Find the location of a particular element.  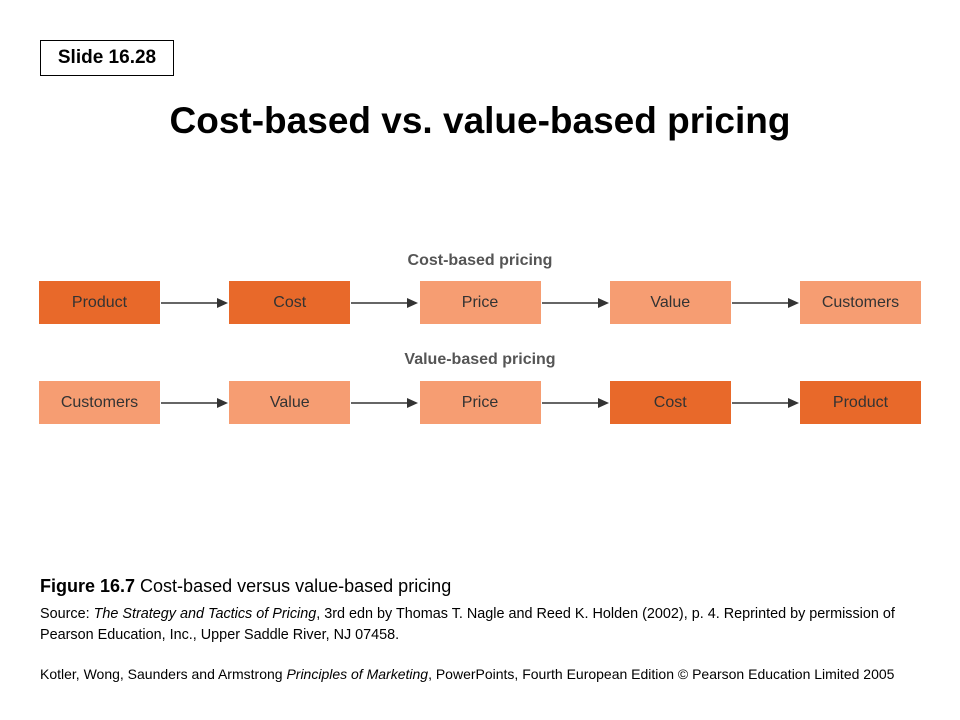

source-book-title: The Strategy and Tactics of Pricing is located at coordinates (205, 614).